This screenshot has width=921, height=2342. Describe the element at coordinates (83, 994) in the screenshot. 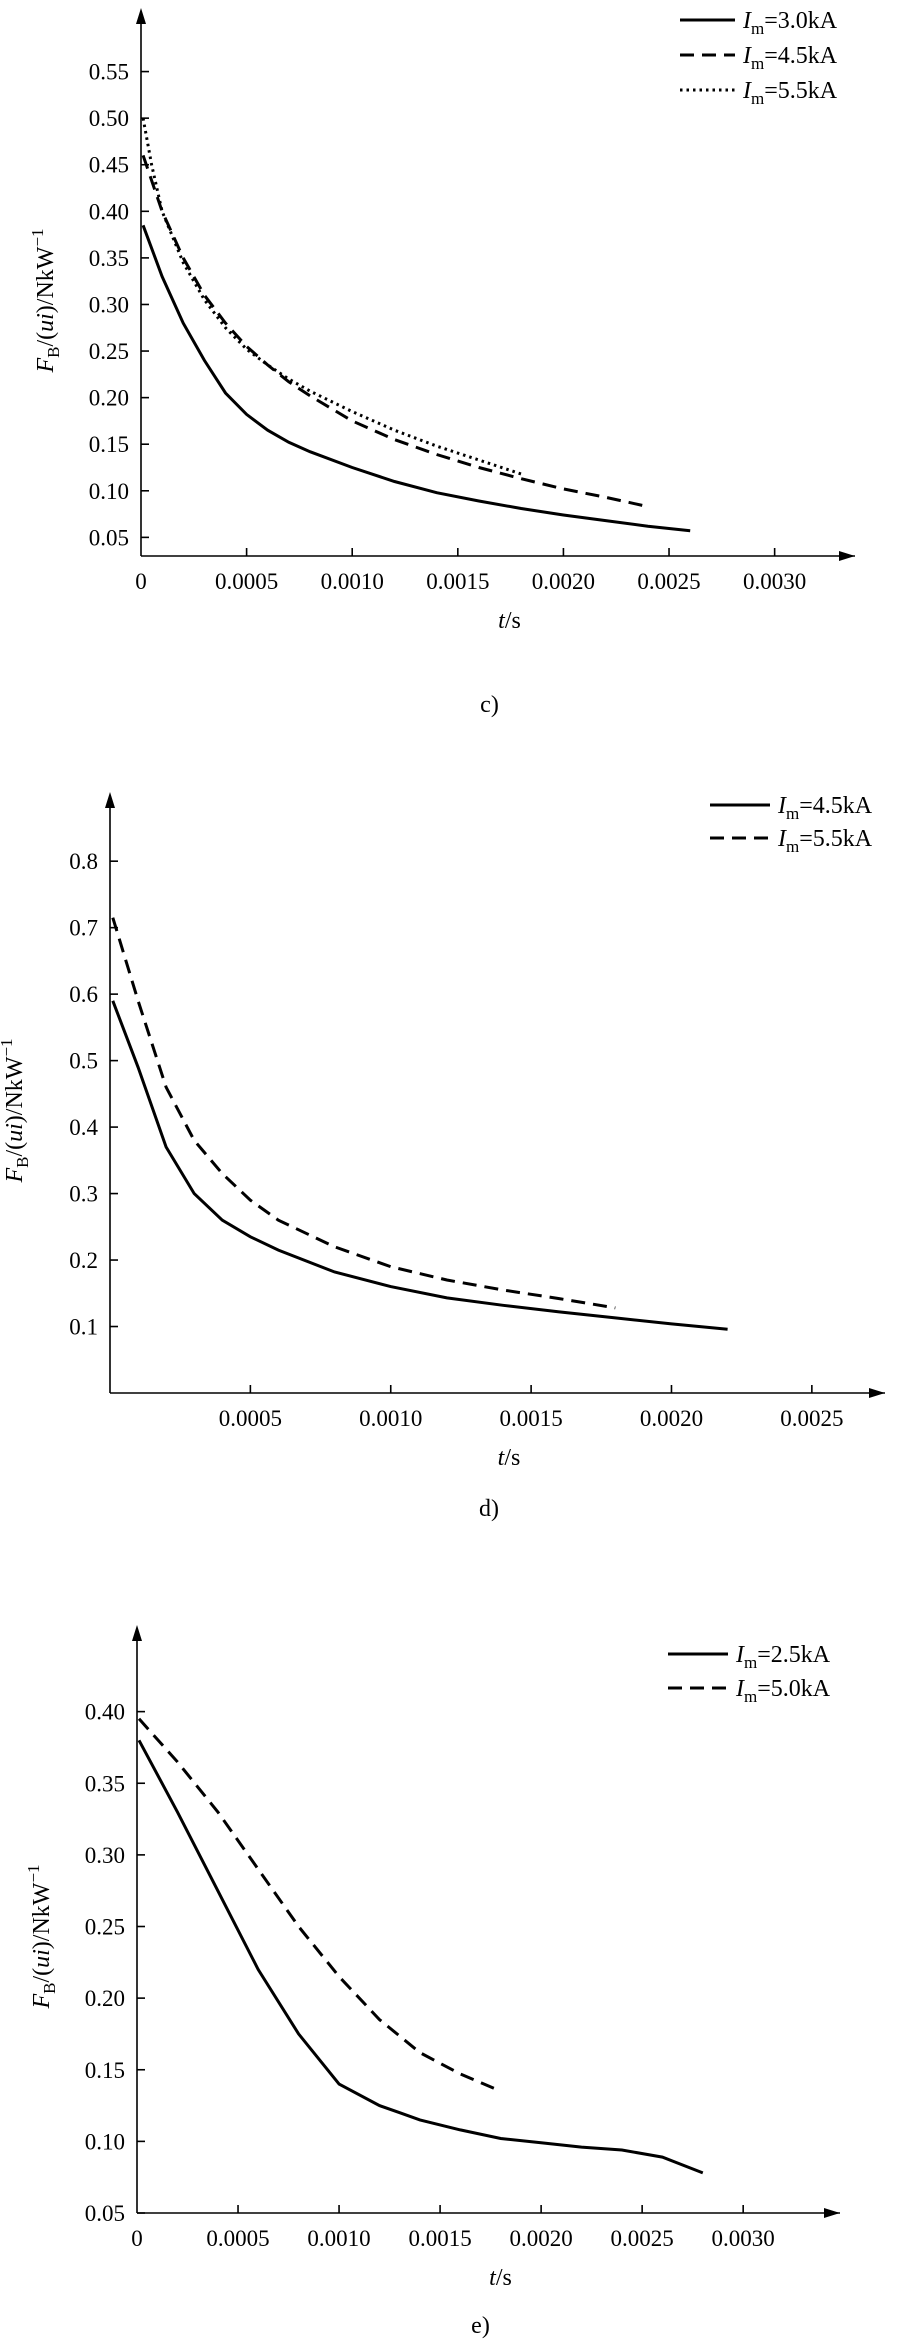

I see `y-tick-label: 0.6` at that location.